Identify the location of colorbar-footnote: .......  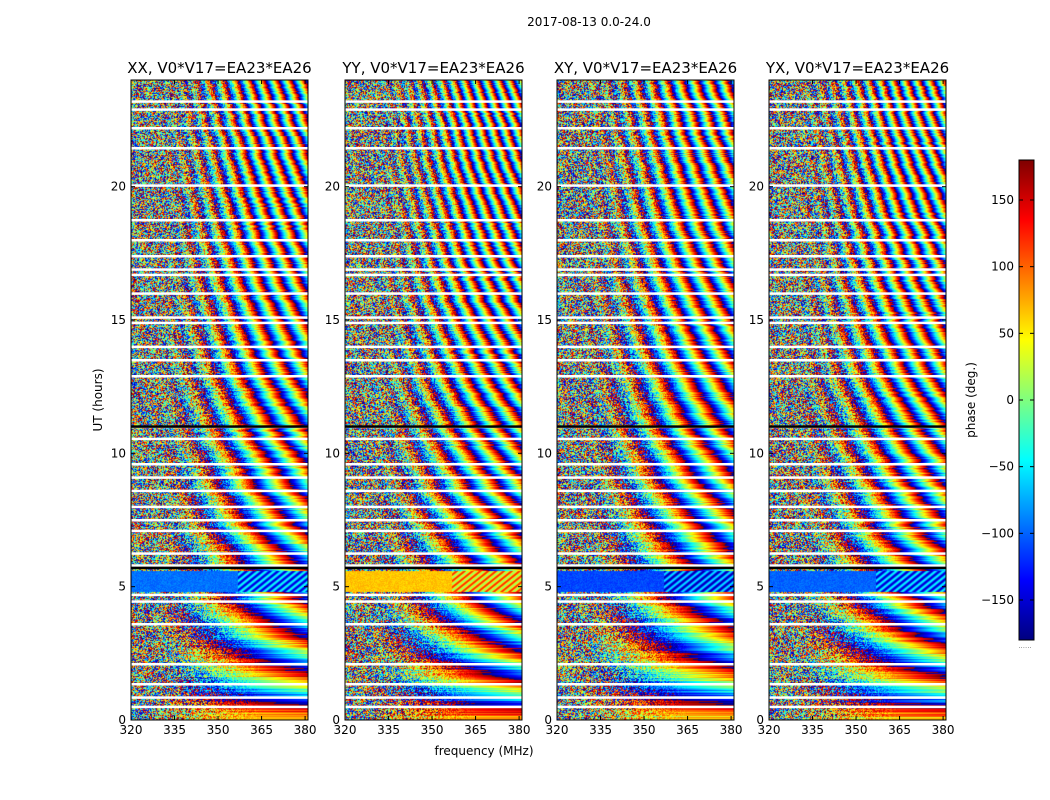
(1024, 646).